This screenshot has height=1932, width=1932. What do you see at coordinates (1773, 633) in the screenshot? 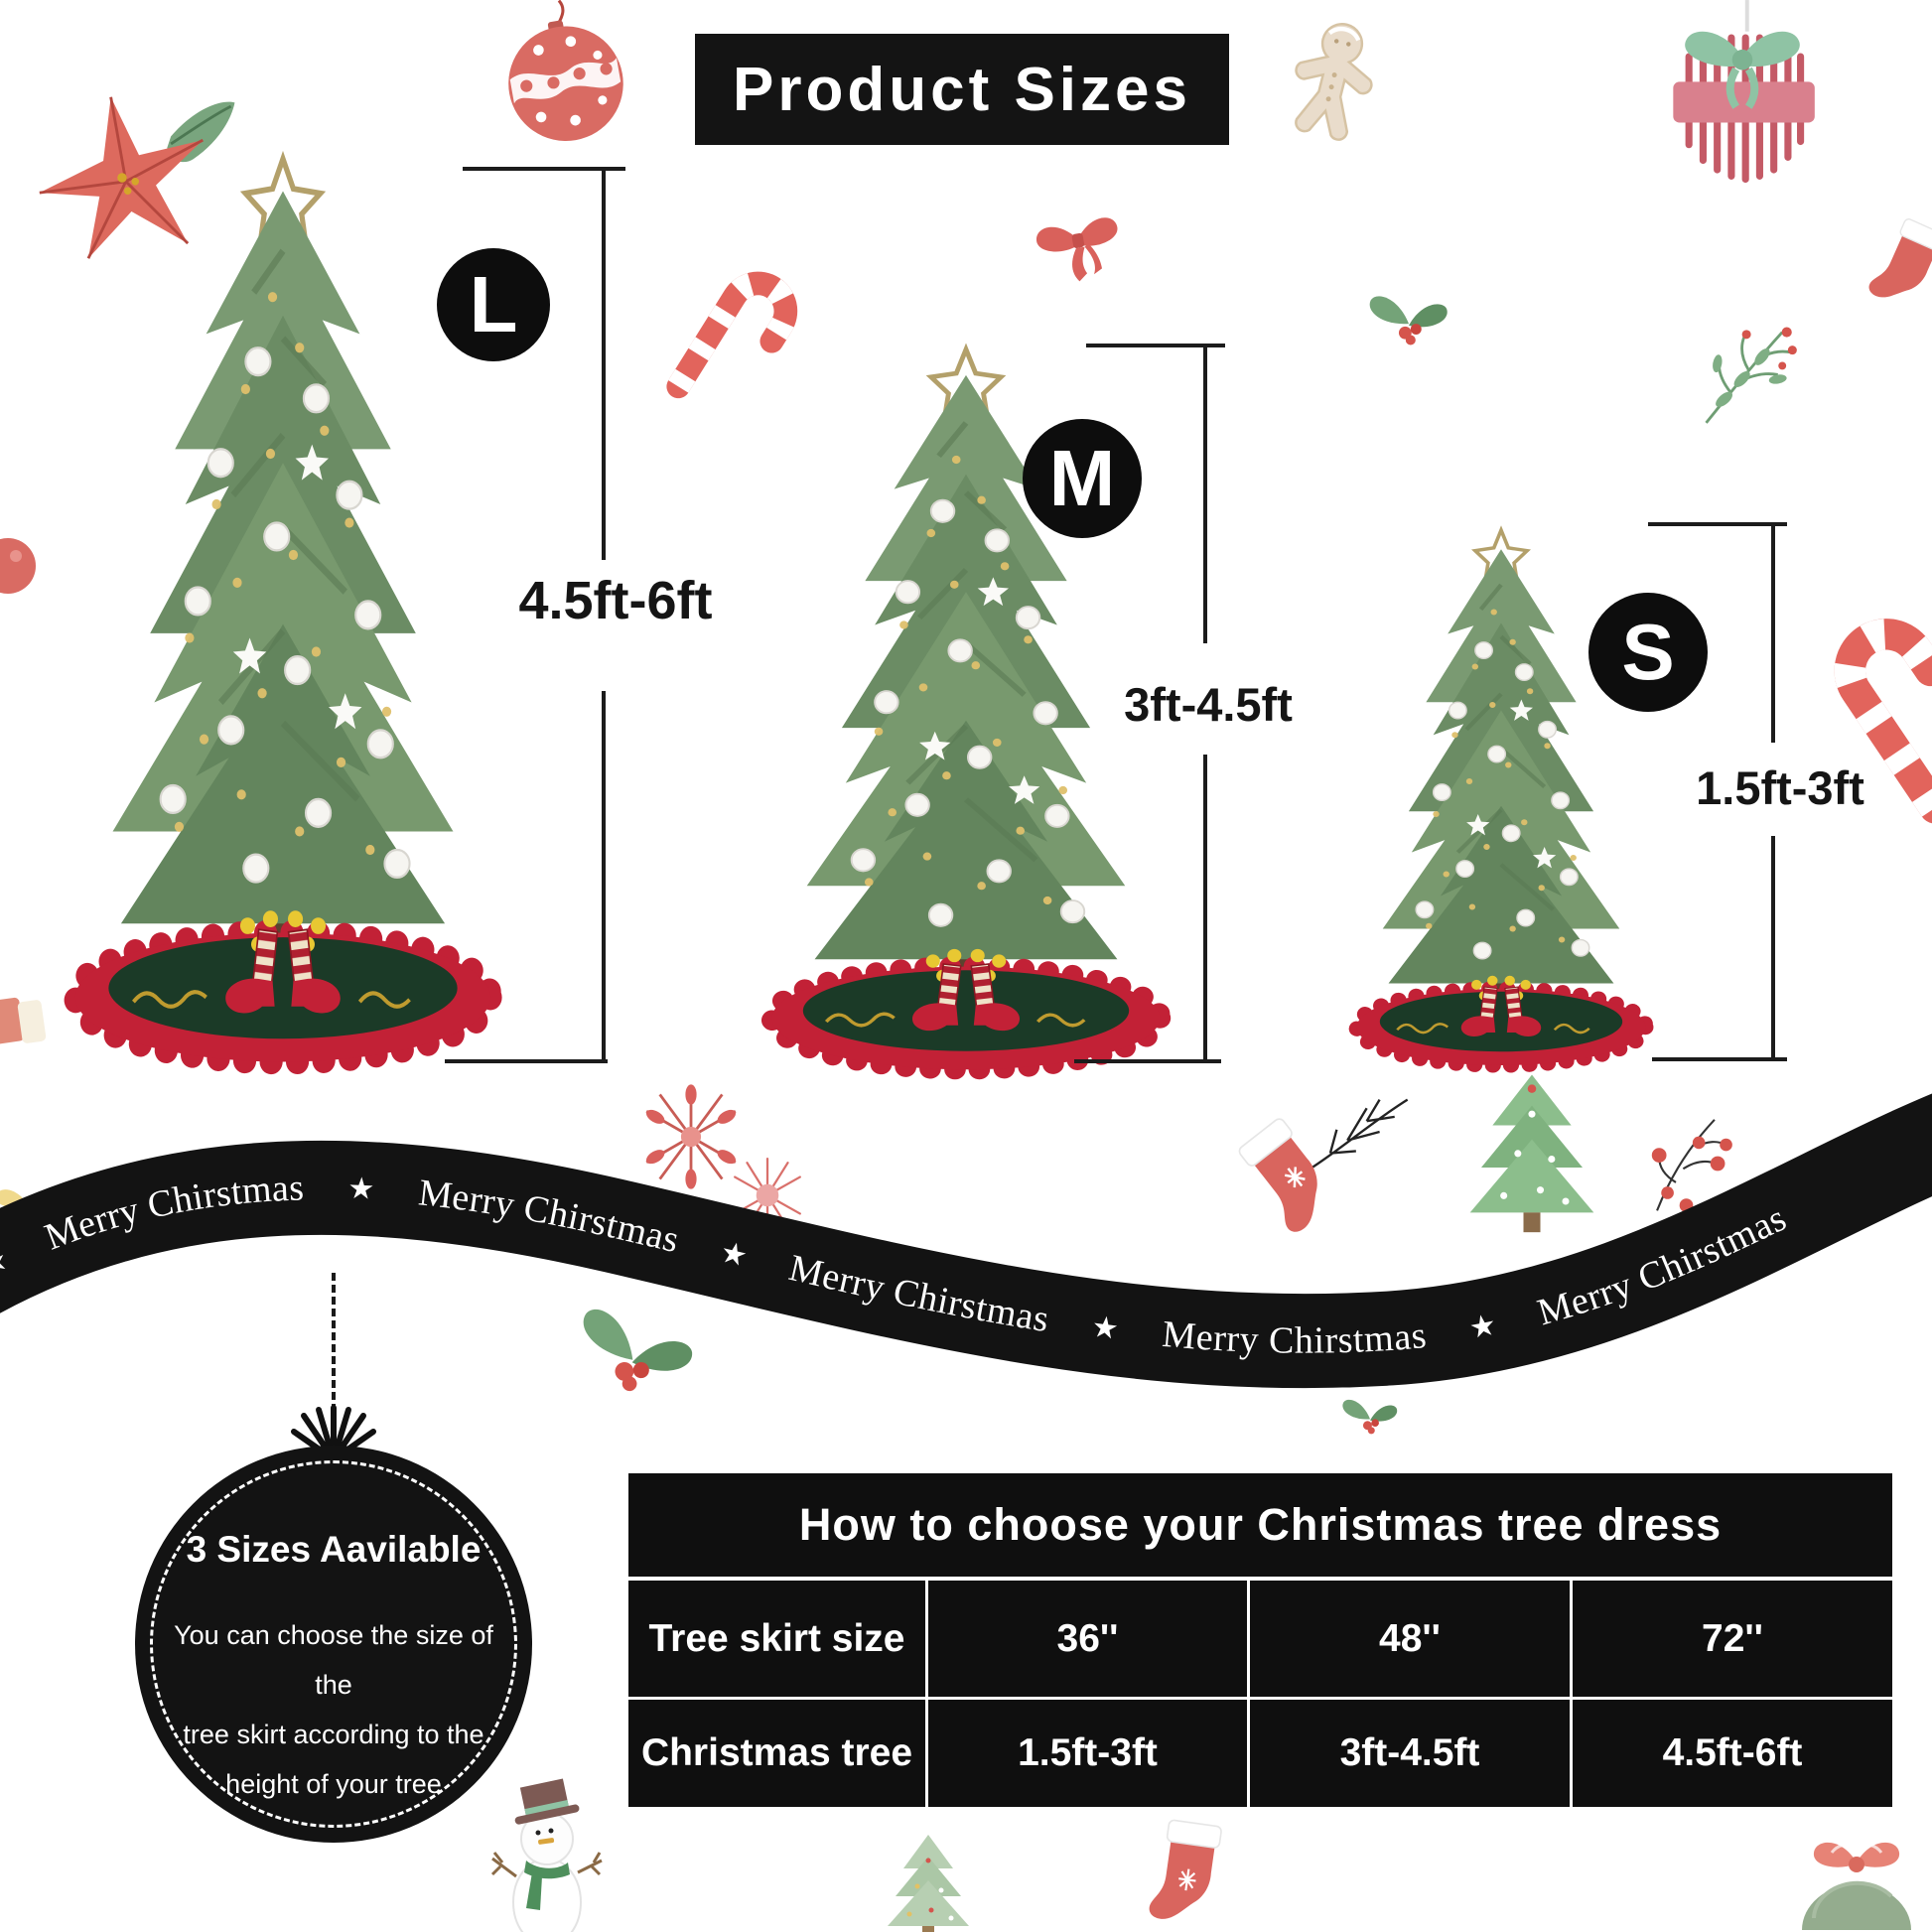
I see `measure-line-small-upper` at bounding box center [1773, 633].